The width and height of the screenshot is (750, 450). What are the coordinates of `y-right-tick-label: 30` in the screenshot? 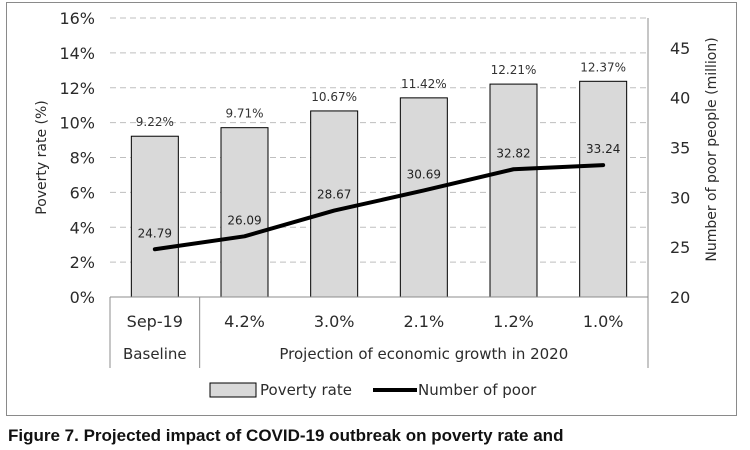 It's located at (680, 197).